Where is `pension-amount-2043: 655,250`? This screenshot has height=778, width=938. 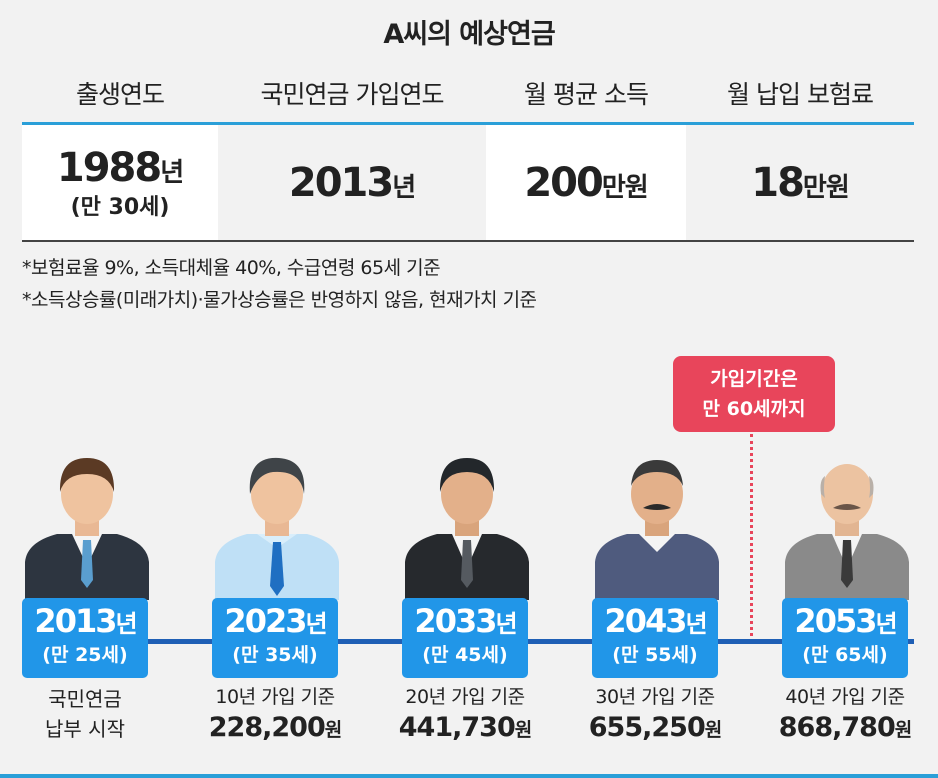 pension-amount-2043: 655,250 is located at coordinates (647, 727).